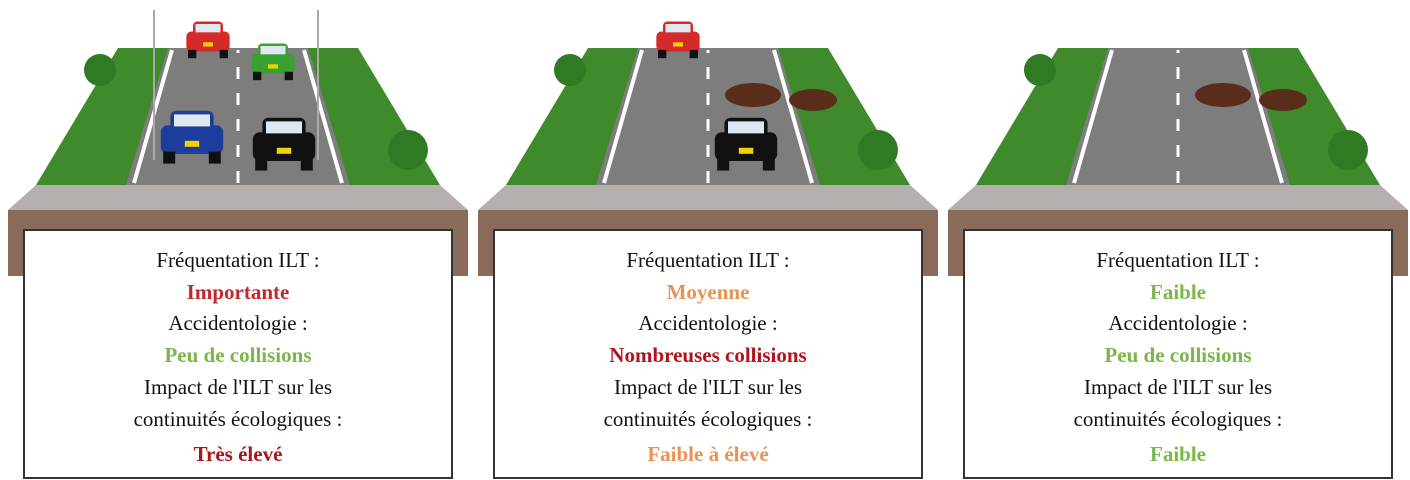 This screenshot has width=1410, height=480. What do you see at coordinates (238, 454) in the screenshot?
I see `panel-text: Très élevé` at bounding box center [238, 454].